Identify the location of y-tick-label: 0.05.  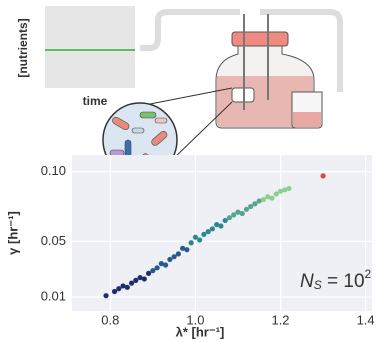
(53, 240).